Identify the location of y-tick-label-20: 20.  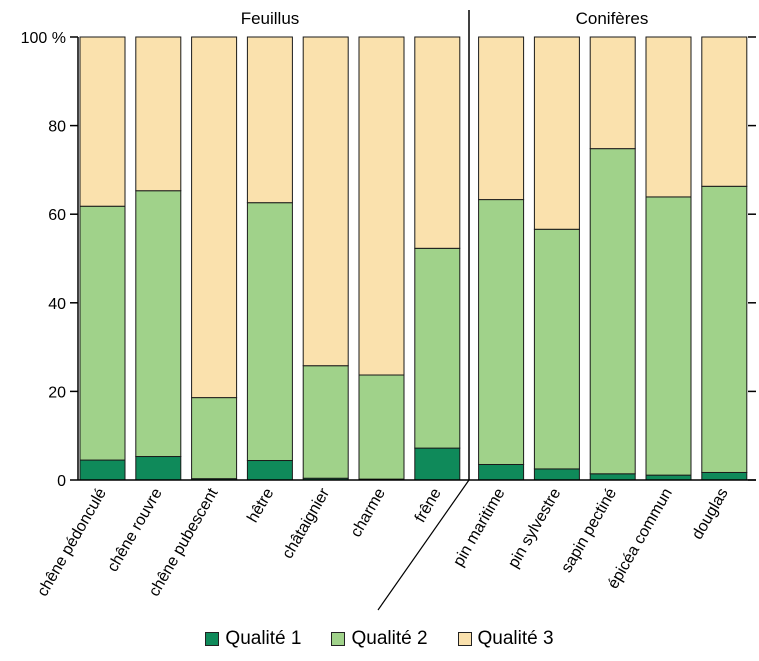
(57, 392).